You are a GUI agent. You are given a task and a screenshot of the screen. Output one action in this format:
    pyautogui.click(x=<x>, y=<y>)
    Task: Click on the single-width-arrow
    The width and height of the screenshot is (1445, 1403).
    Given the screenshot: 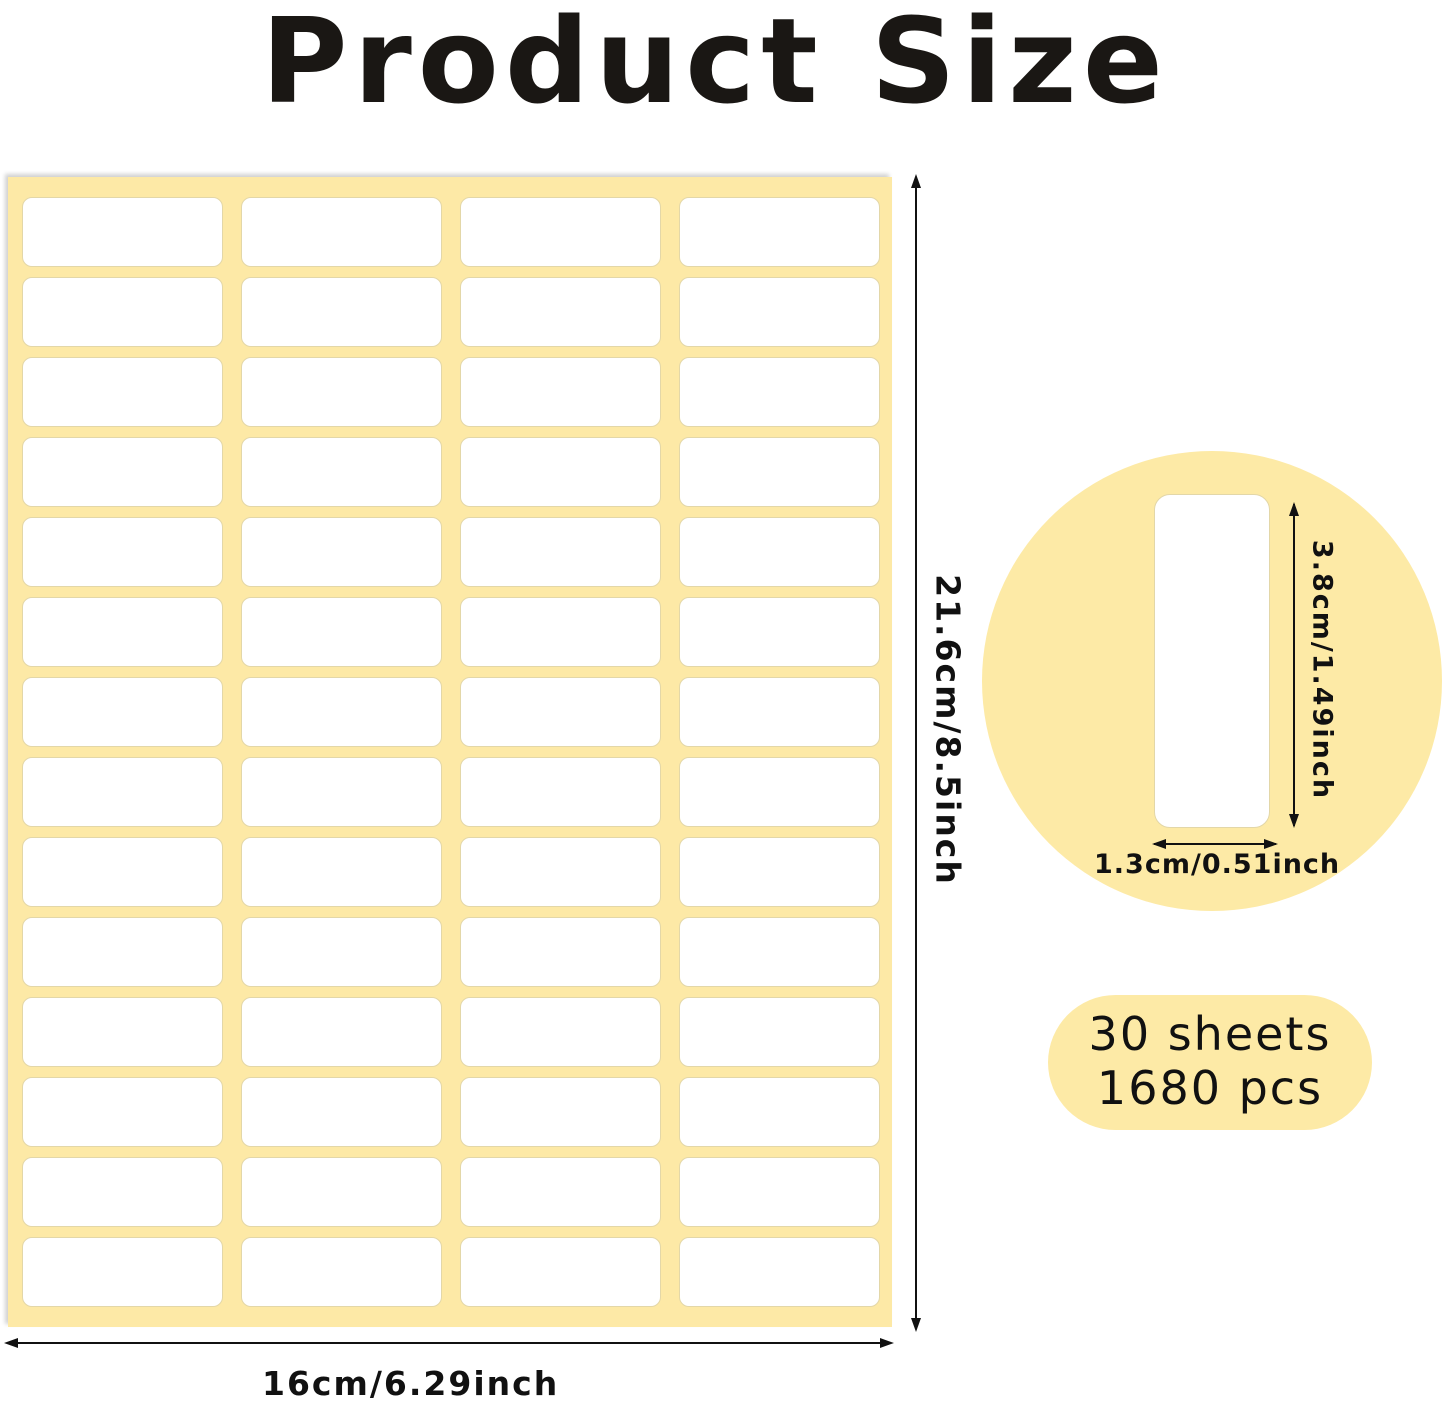 What is the action you would take?
    pyautogui.click(x=1215, y=844)
    